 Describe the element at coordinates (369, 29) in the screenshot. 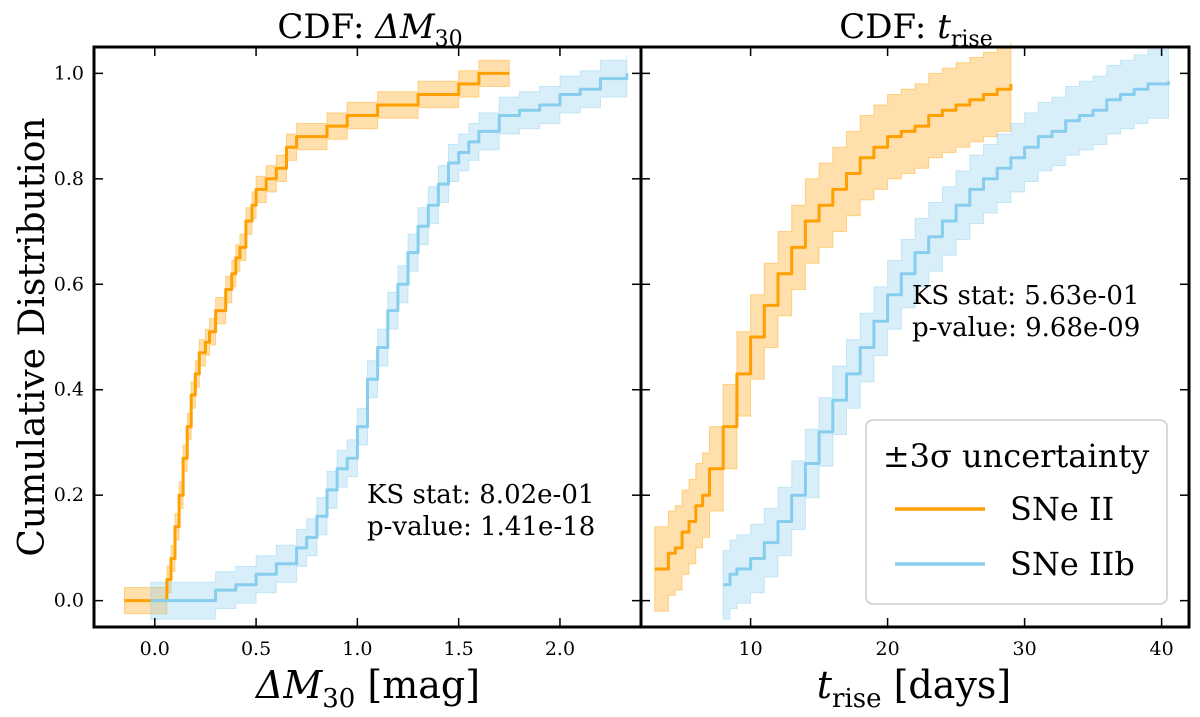

I see `left-title: CDF: ΔM30` at that location.